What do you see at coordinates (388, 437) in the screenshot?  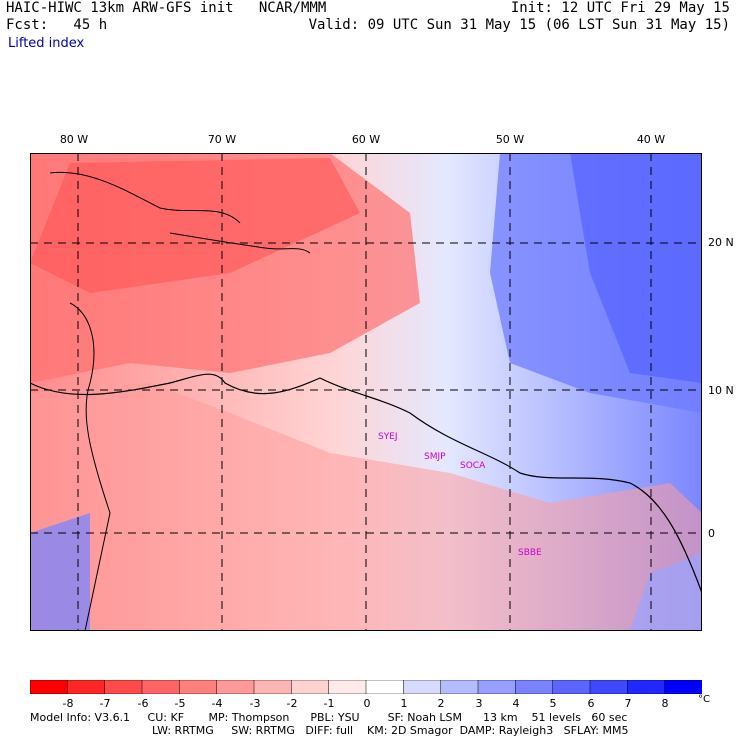 I see `station-label-syej: SYEJ` at bounding box center [388, 437].